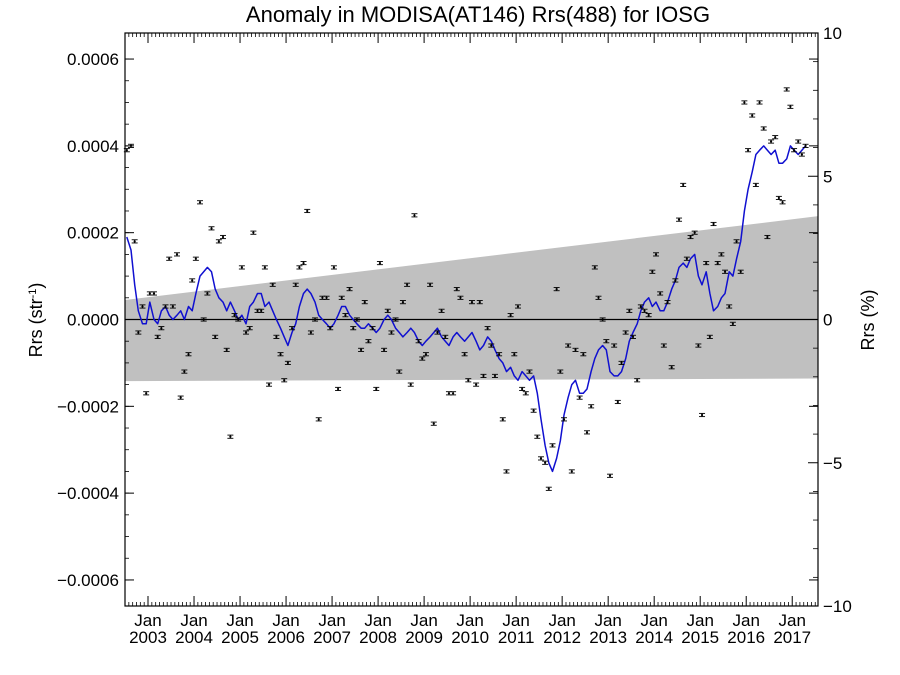  Describe the element at coordinates (36, 327) in the screenshot. I see `y-axis-title-text: Rrs (str` at that location.